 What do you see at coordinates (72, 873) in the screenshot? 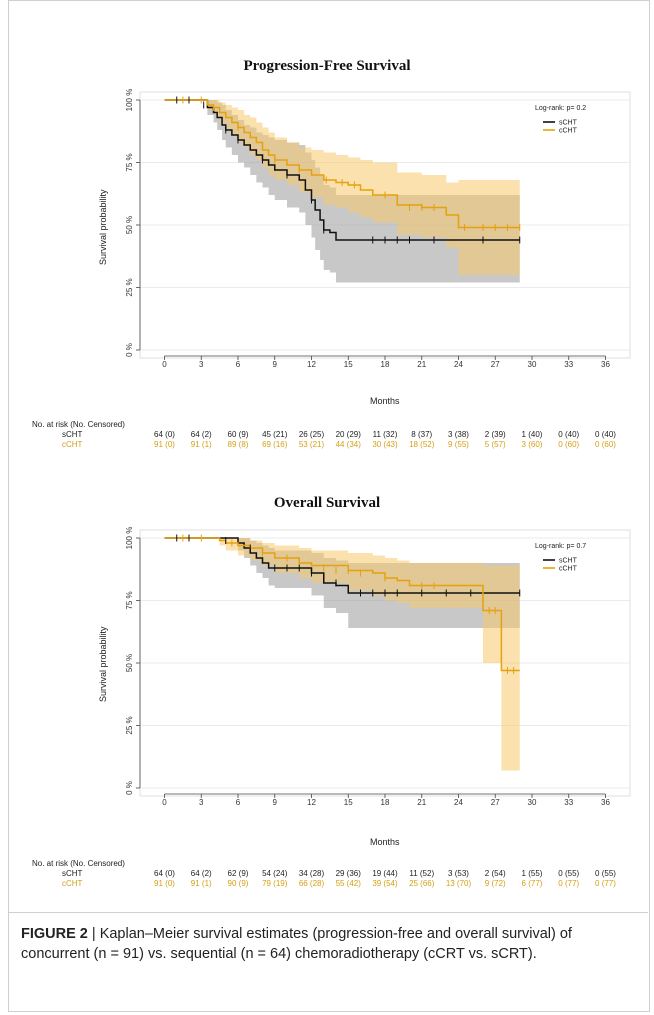
I see `os-risk-label-scht: sCHT` at bounding box center [72, 873].